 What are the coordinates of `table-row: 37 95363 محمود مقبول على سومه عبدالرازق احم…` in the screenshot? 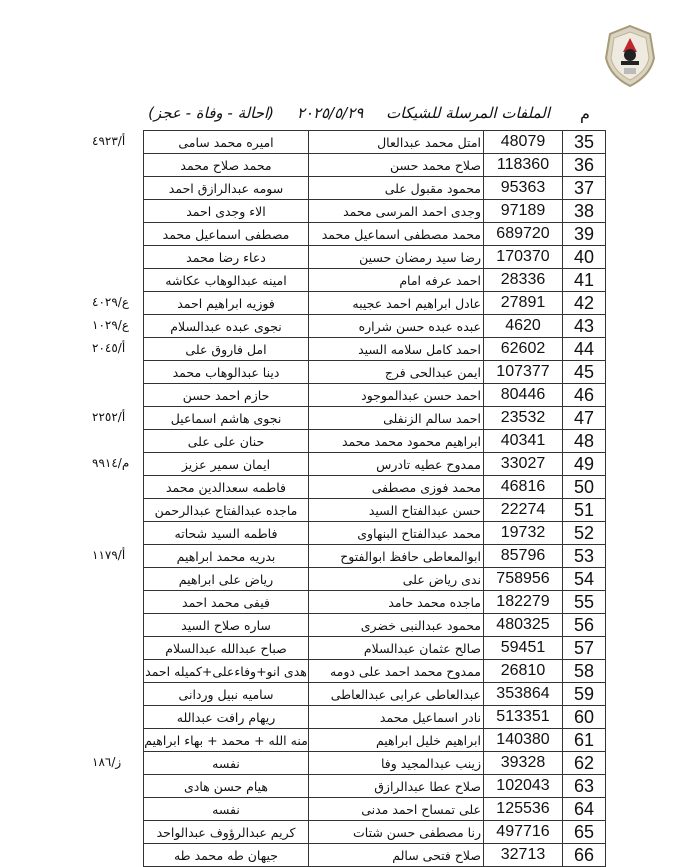 It's located at (375, 188).